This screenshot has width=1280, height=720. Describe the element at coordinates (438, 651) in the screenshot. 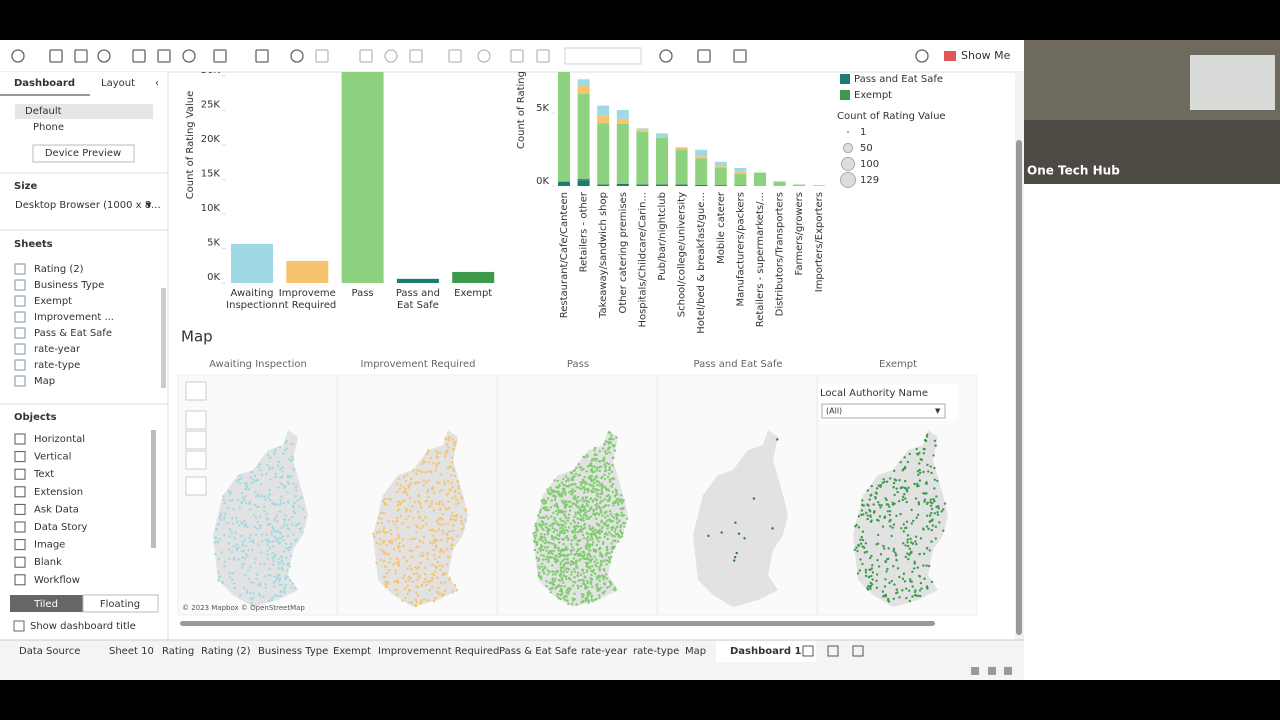

I see `sheet-tab: Improvemennt Required` at that location.